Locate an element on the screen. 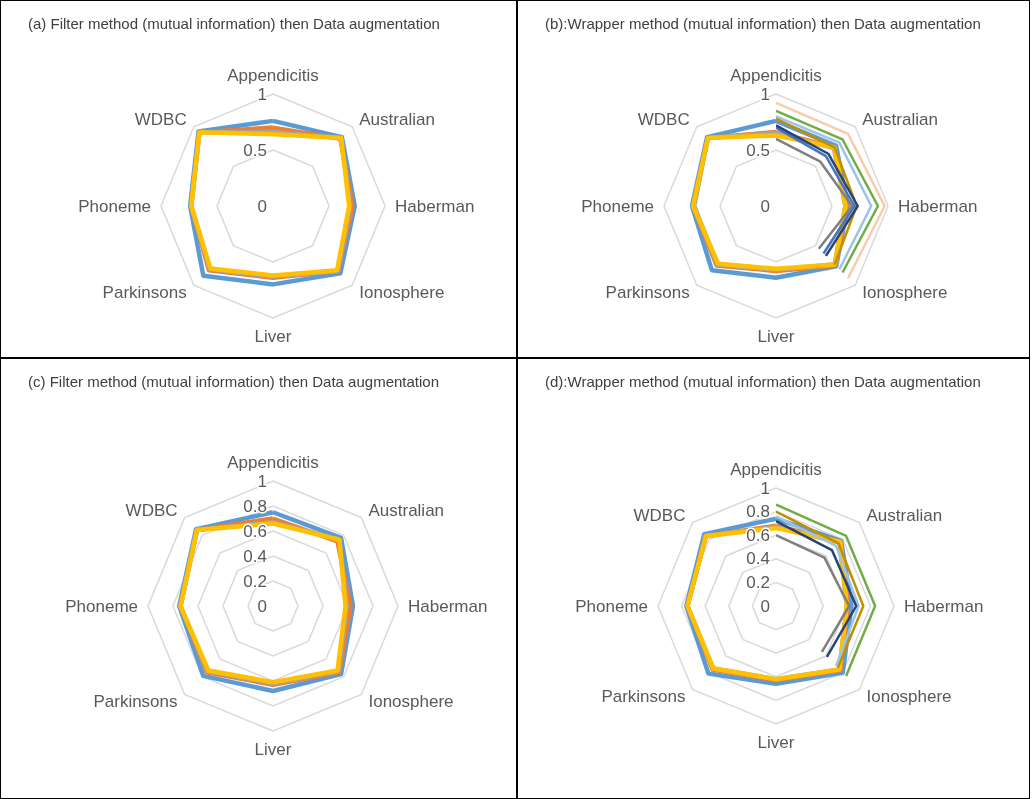 The height and width of the screenshot is (799, 1034). chart-title: (d):Wrapper method (mutual information) then Data augmentation is located at coordinates (763, 381).